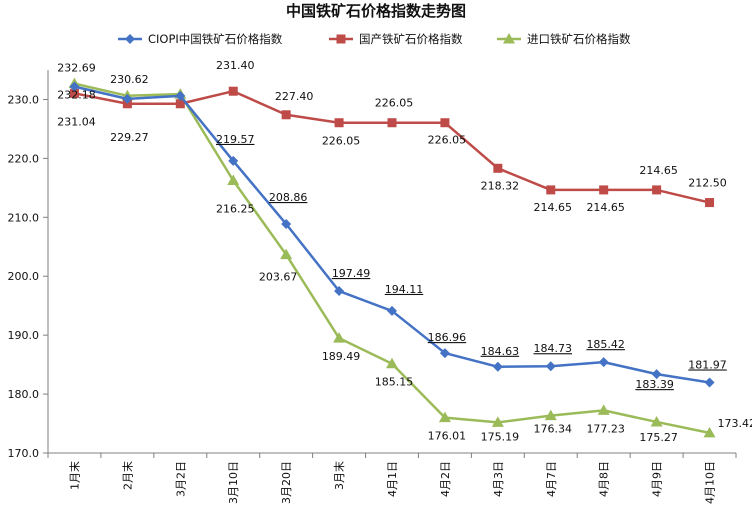 The height and width of the screenshot is (519, 752). Describe the element at coordinates (339, 475) in the screenshot. I see `x-tick-label: 3月末` at that location.